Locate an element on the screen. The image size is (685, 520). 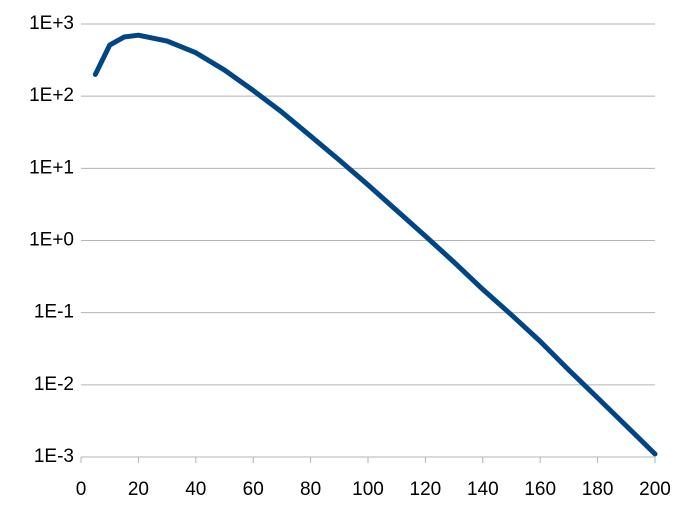
y-tick-label: 1E+3 is located at coordinates (51, 23).